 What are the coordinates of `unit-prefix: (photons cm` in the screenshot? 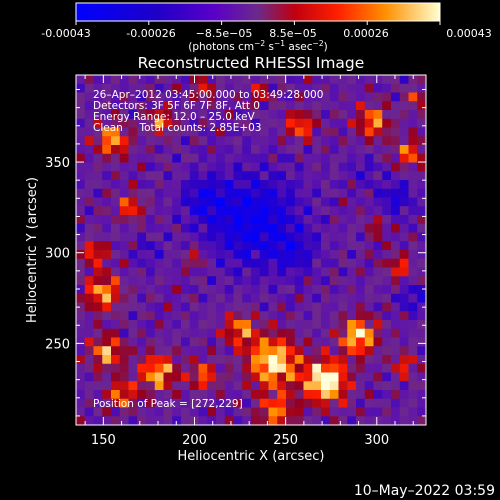 It's located at (221, 47).